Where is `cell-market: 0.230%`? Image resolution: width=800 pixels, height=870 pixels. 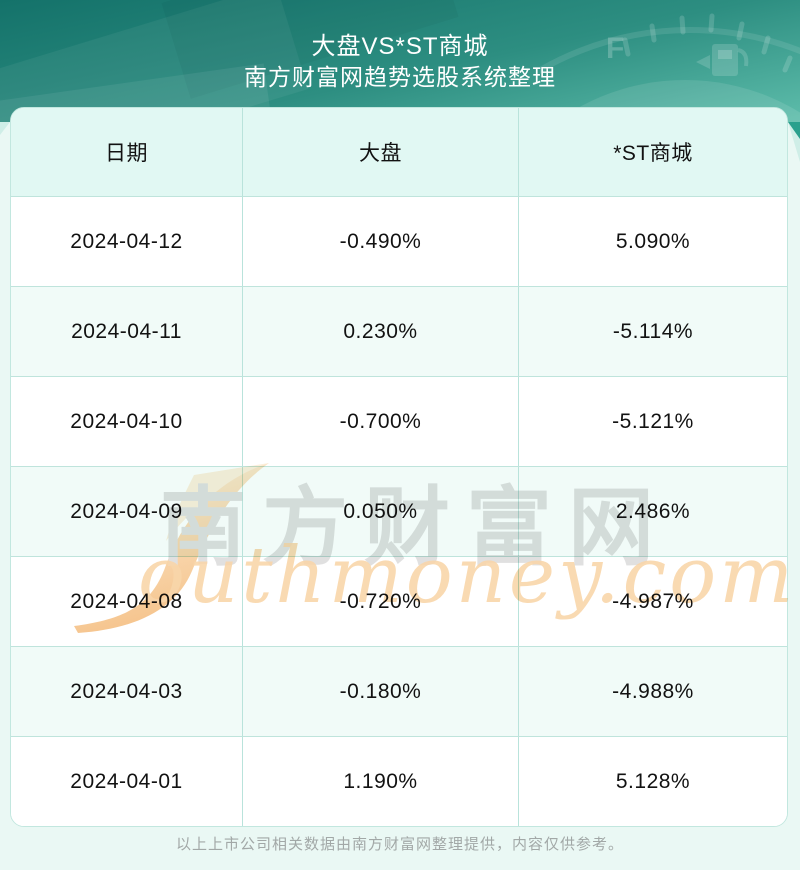
cell-market: 0.230% is located at coordinates (381, 331).